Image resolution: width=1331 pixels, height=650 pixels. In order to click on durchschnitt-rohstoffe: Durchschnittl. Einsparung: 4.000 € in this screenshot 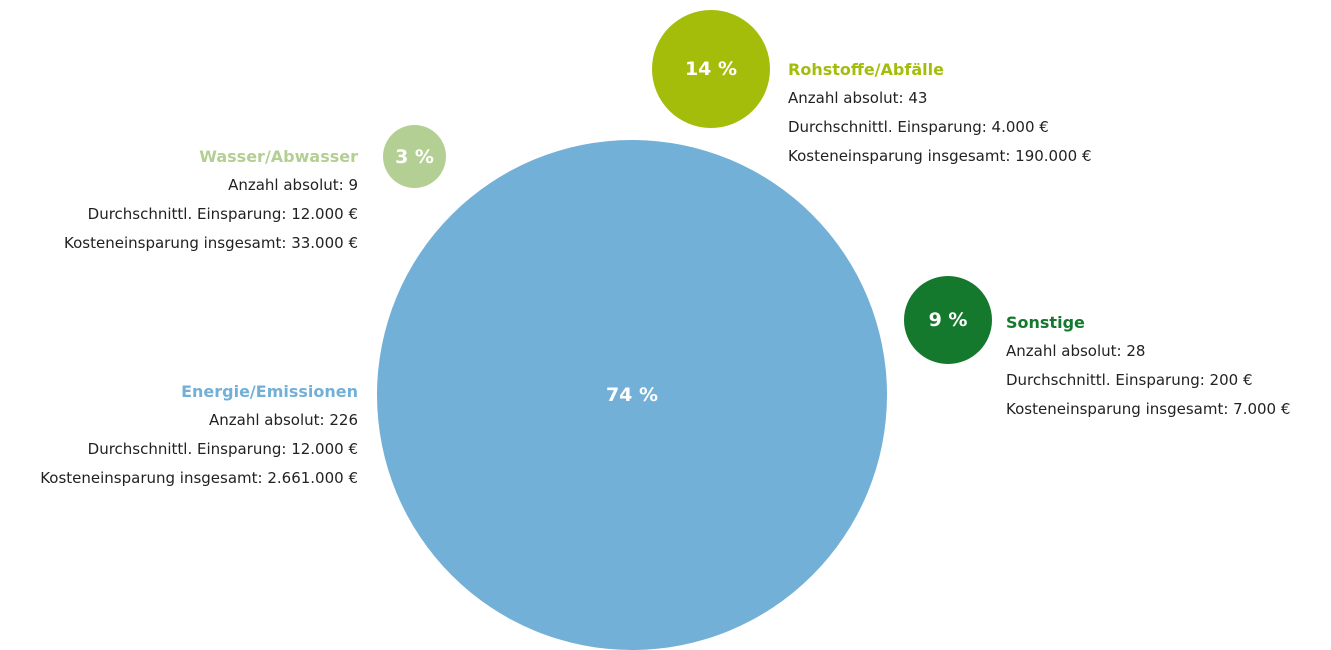, I will do `click(918, 127)`.